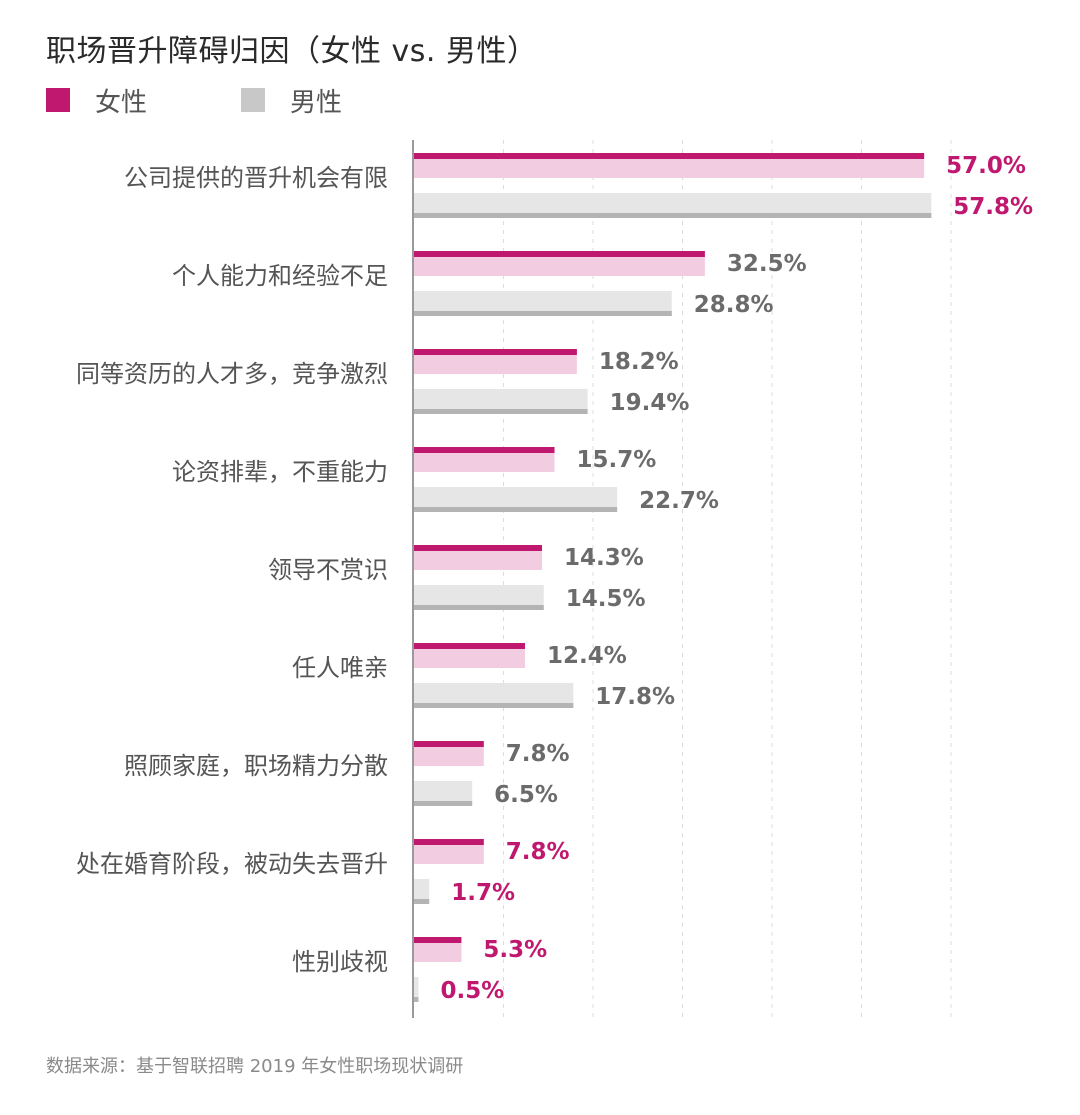 Image resolution: width=1080 pixels, height=1115 pixels. Describe the element at coordinates (280, 276) in the screenshot. I see `category-label: 个人能力和经验不足` at that location.